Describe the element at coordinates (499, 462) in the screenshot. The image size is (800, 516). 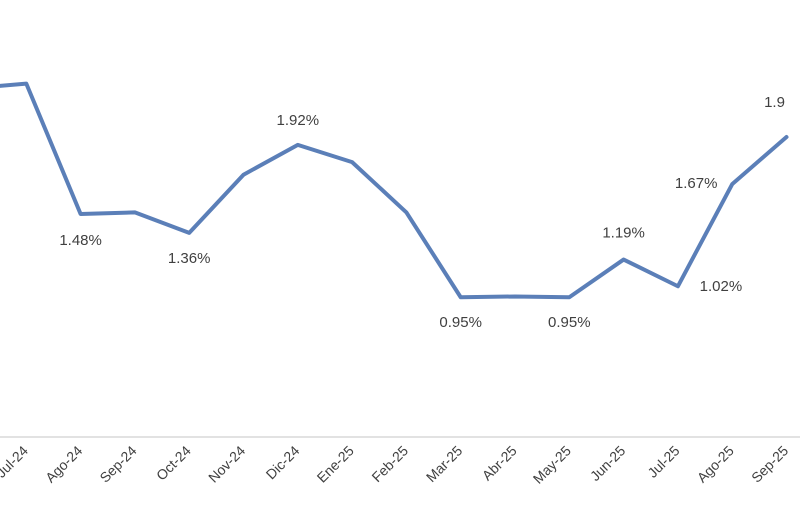
I see `x-tick-label: Abr-25` at that location.